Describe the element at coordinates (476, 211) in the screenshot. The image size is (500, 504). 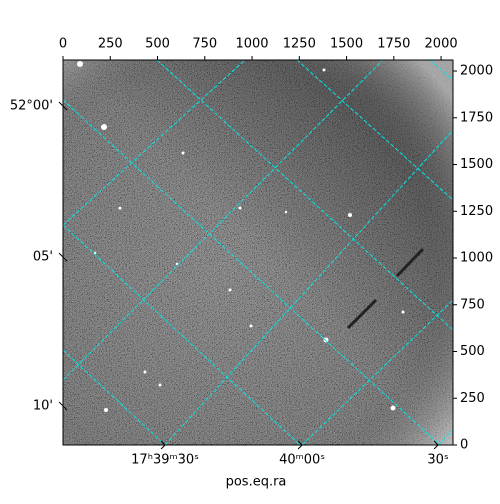
I see `y-tick-label: 1250` at that location.